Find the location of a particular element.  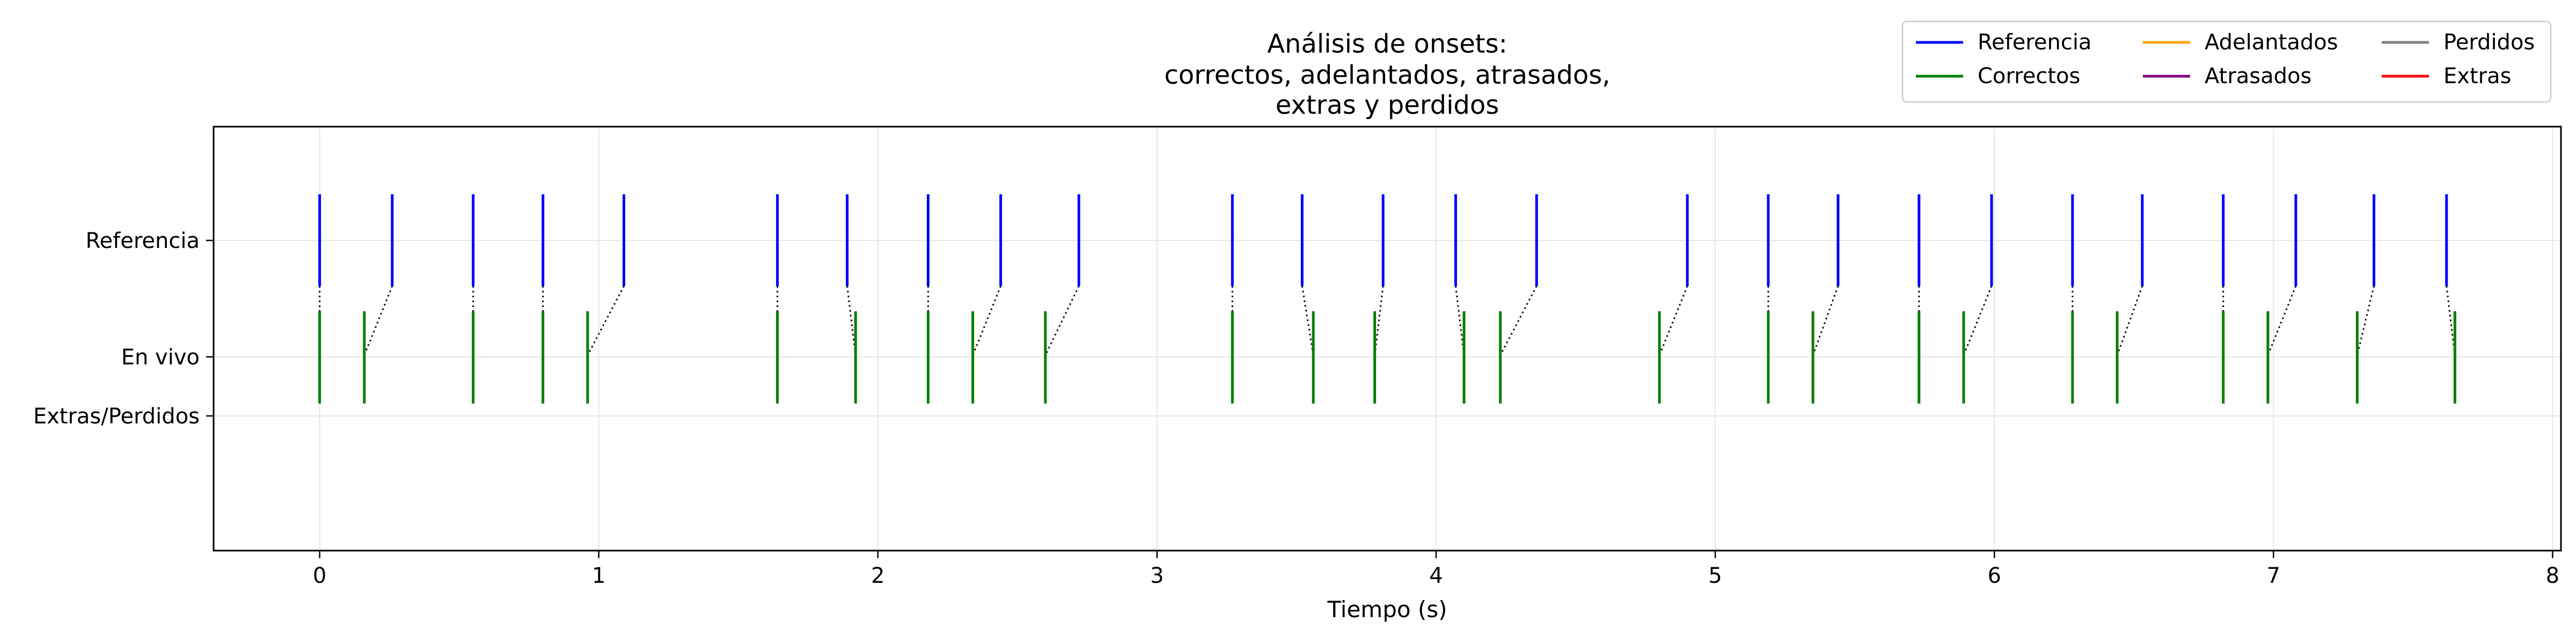

x-tick-label: 2 is located at coordinates (877, 576).